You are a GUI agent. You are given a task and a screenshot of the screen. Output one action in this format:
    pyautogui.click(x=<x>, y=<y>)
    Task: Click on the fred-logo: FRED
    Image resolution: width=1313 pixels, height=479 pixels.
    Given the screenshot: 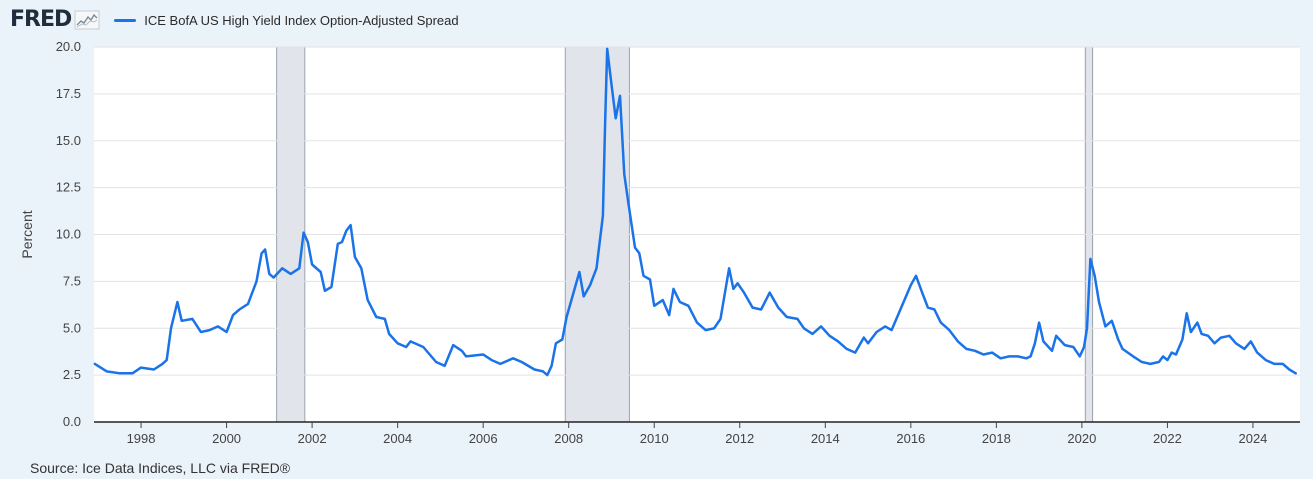 What is the action you would take?
    pyautogui.click(x=55, y=20)
    